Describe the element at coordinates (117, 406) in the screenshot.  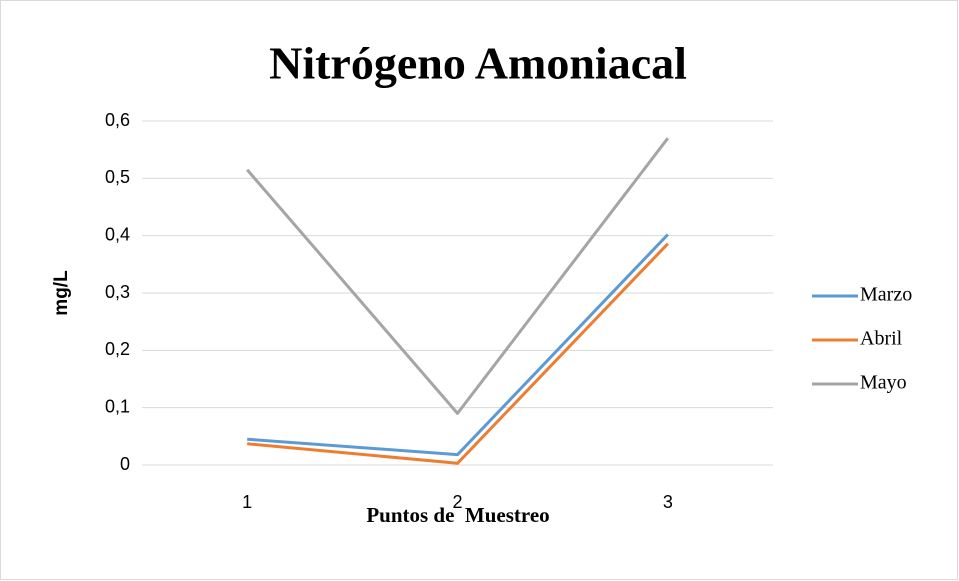
I see `y-tick-label: 0,1` at that location.